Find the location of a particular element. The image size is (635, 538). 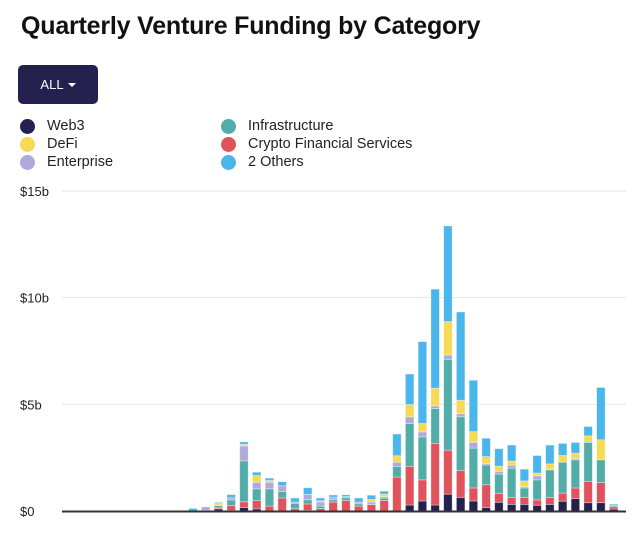

legend-label: Infrastructure is located at coordinates (291, 126).